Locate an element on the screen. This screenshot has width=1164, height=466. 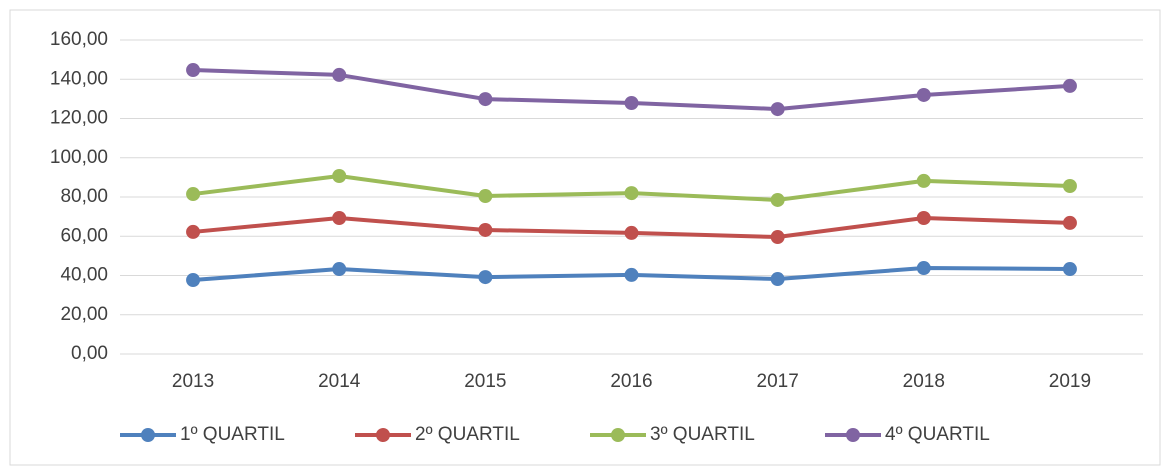
x-tick-label: 2018 is located at coordinates (924, 381).